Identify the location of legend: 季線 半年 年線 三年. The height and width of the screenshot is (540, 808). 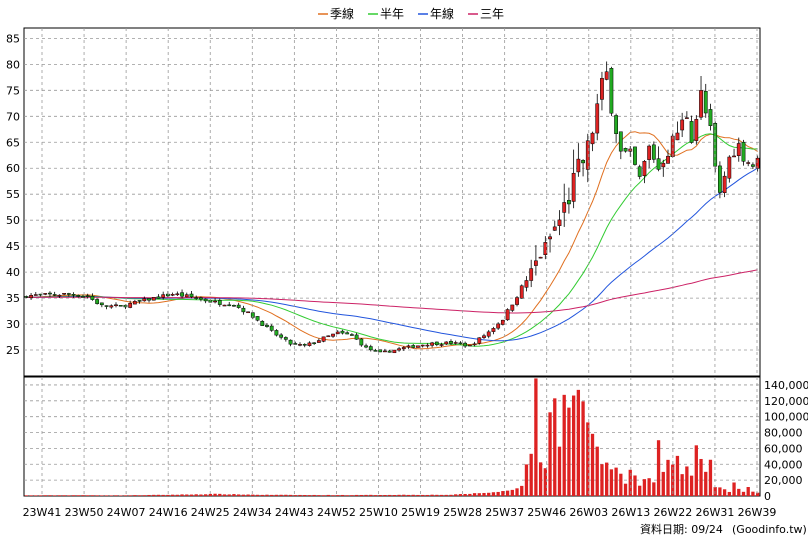
(411, 13).